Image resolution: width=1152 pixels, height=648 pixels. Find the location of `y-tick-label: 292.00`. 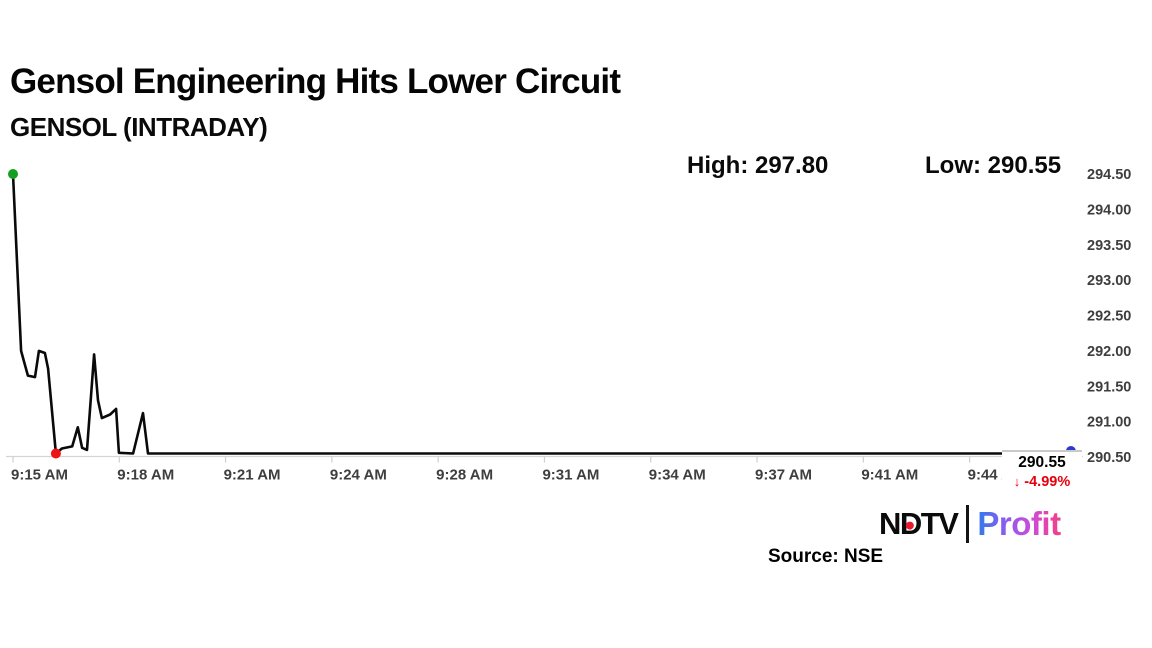

y-tick-label: 292.00 is located at coordinates (1109, 352).